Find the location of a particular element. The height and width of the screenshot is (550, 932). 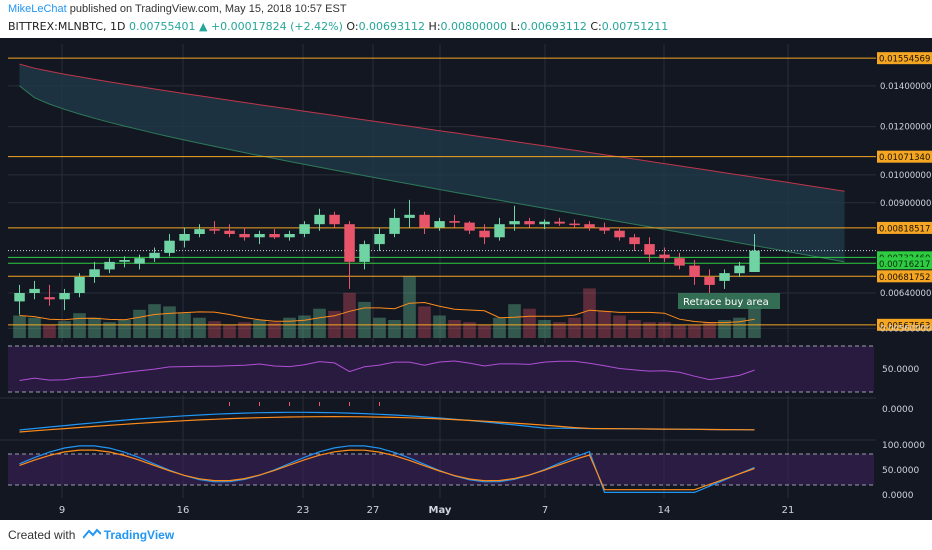

low-label: L: is located at coordinates (515, 26).